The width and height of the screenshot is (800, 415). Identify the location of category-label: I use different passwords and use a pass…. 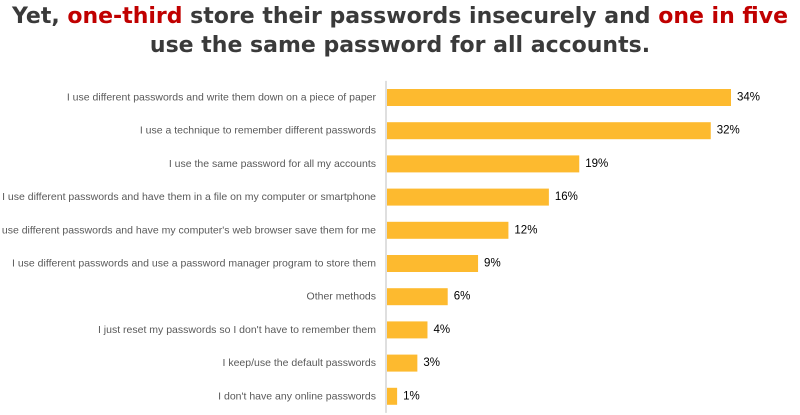
(194, 264).